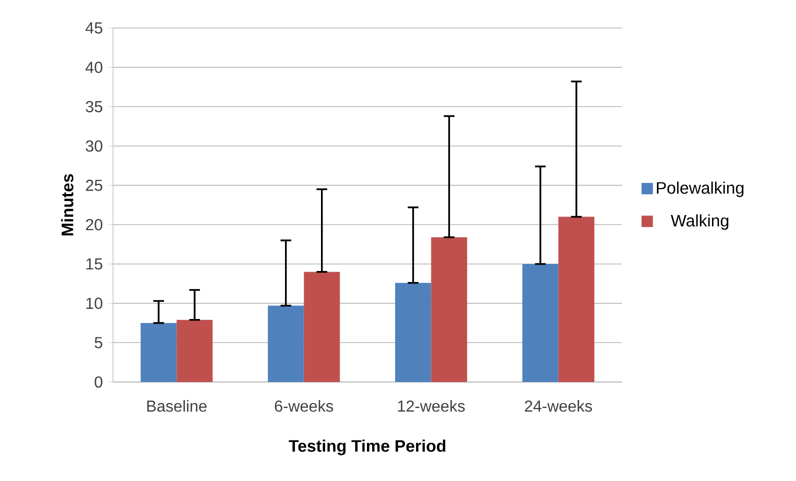 The width and height of the screenshot is (796, 481). I want to click on x-axis-title: Testing Time Period, so click(367, 448).